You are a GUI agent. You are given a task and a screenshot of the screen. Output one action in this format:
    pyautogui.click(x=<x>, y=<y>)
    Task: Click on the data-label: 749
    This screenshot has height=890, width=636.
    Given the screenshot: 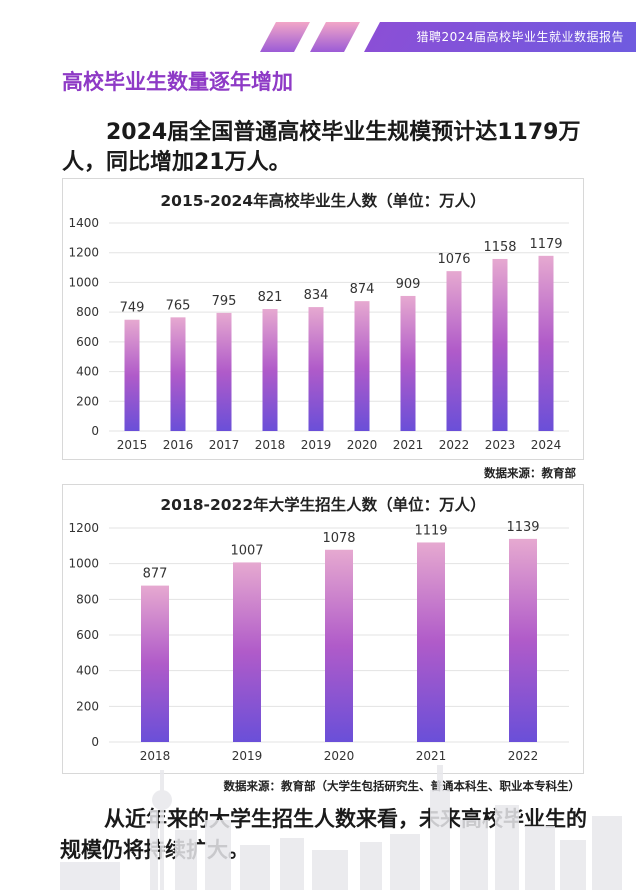 What is the action you would take?
    pyautogui.click(x=132, y=308)
    